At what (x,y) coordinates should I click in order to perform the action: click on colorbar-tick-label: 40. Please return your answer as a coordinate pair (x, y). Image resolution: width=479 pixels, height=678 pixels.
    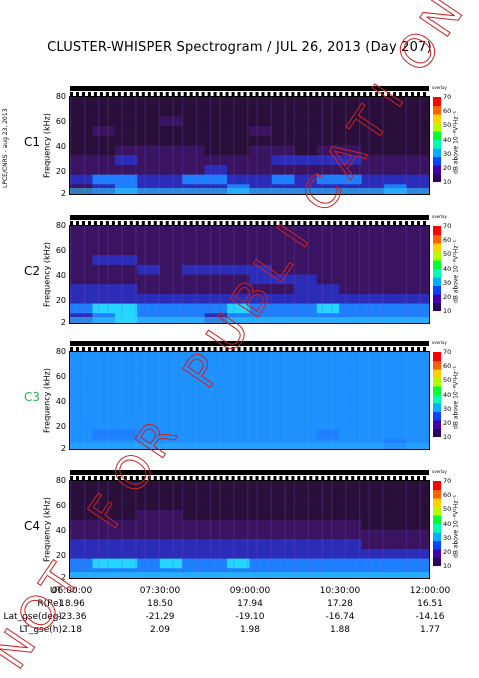
    Looking at the image, I should click on (447, 139).